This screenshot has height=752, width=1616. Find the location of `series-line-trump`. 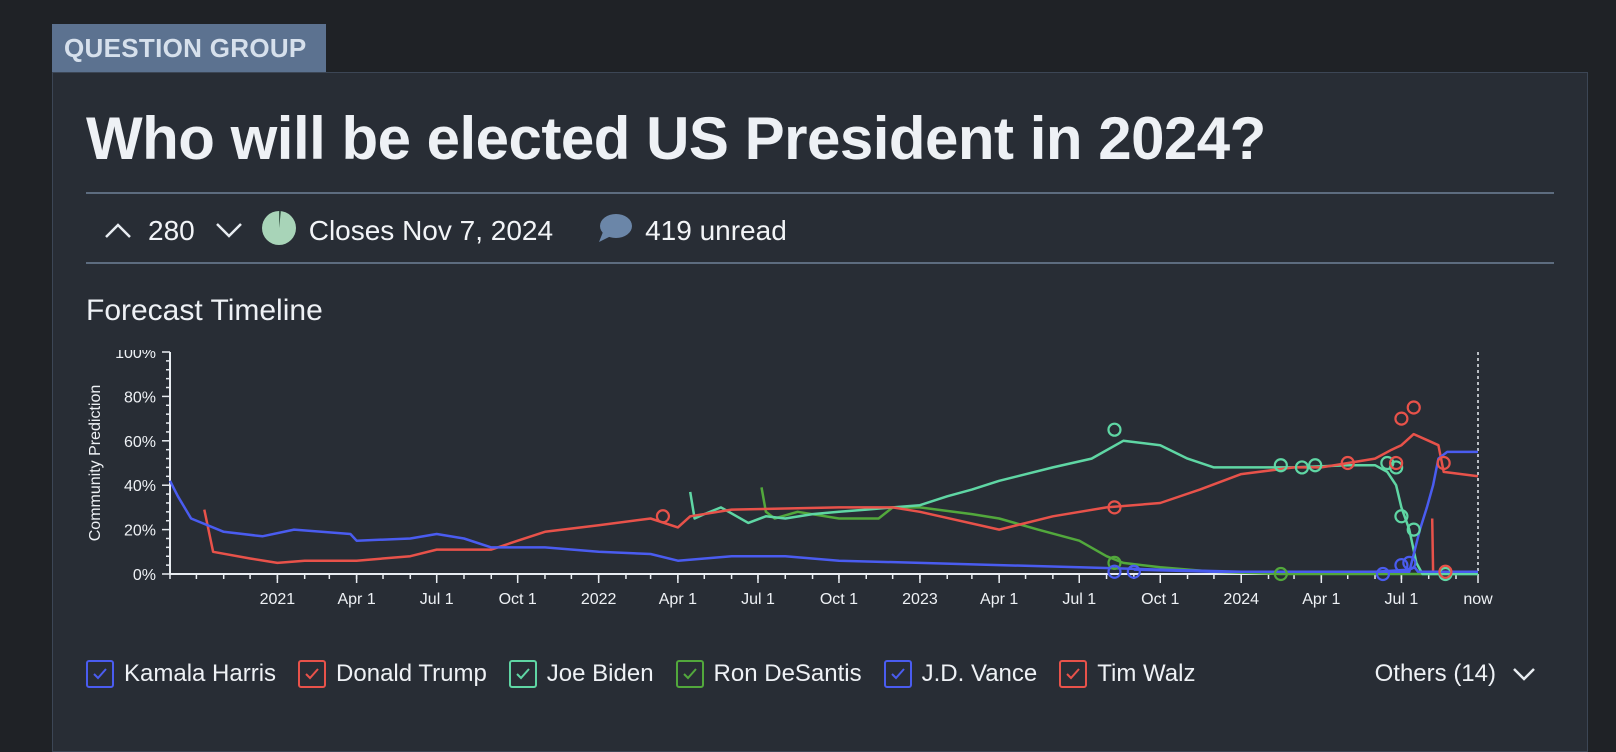

series-line-trump is located at coordinates (841, 498).